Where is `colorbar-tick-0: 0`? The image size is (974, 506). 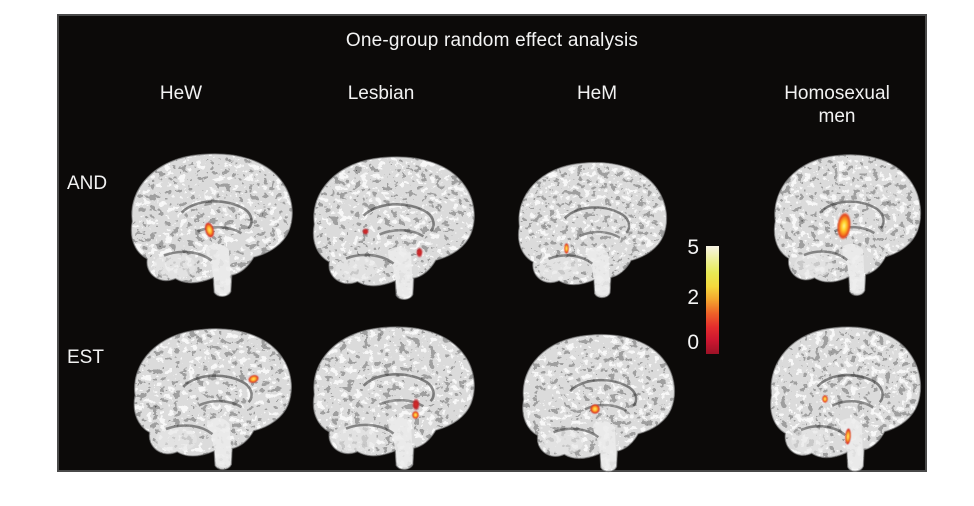
colorbar-tick-0: 0 is located at coordinates (693, 342).